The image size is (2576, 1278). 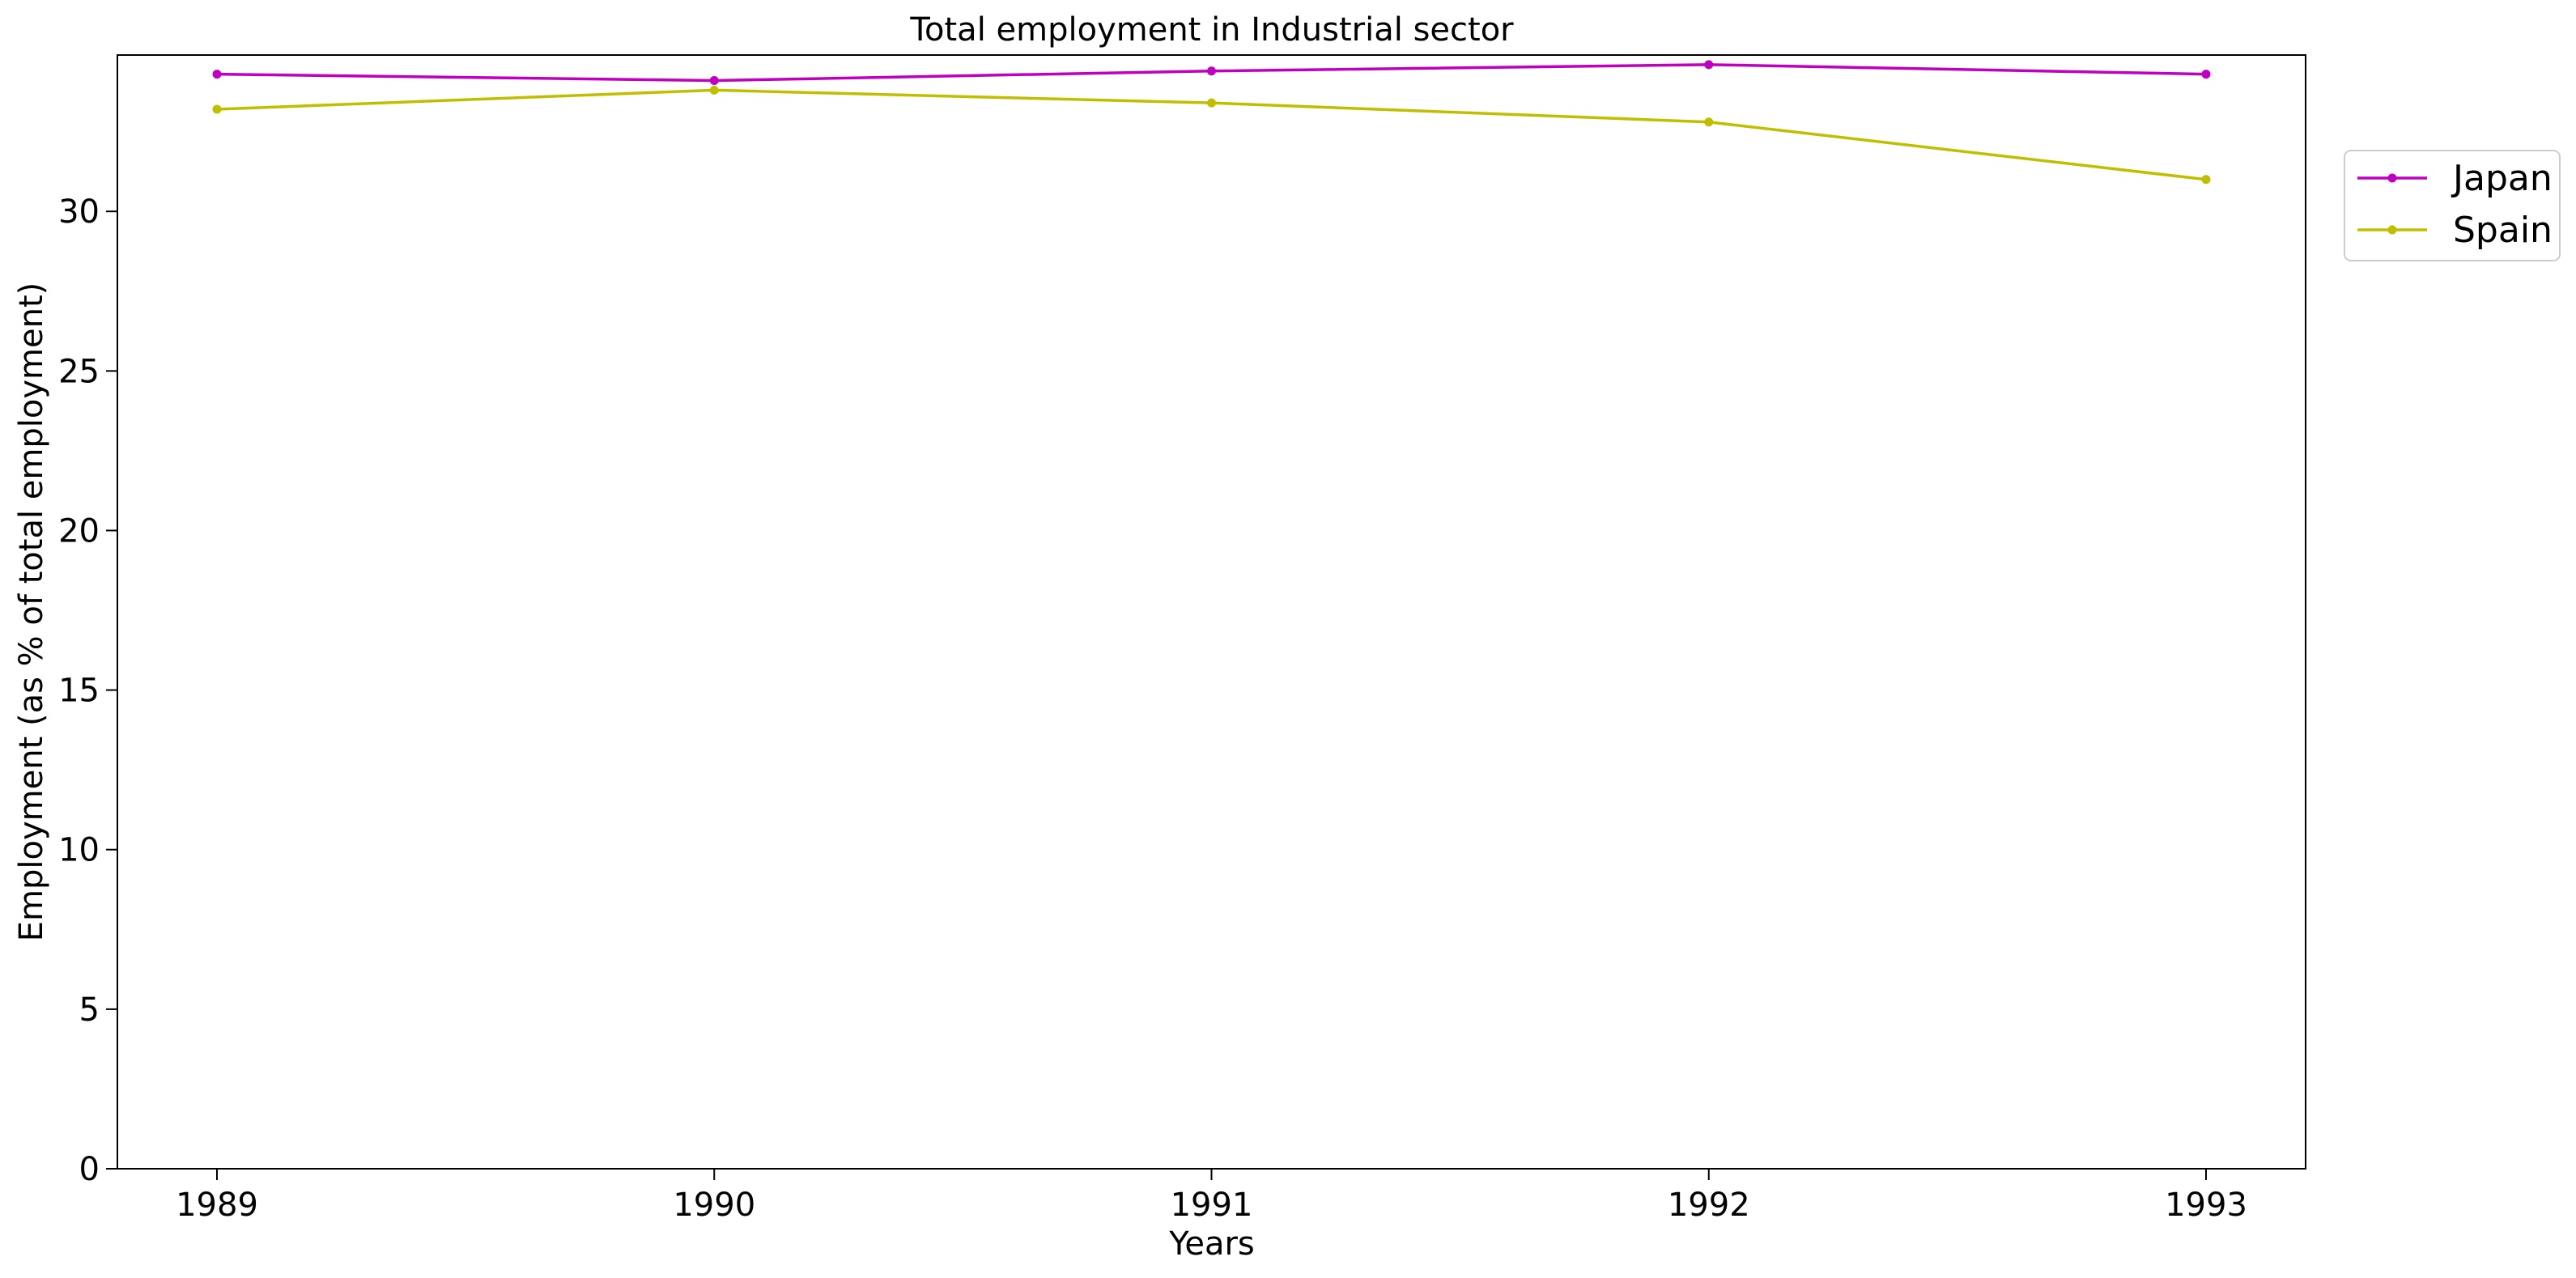 What do you see at coordinates (2206, 1205) in the screenshot?
I see `x-tick-label: 1993` at bounding box center [2206, 1205].